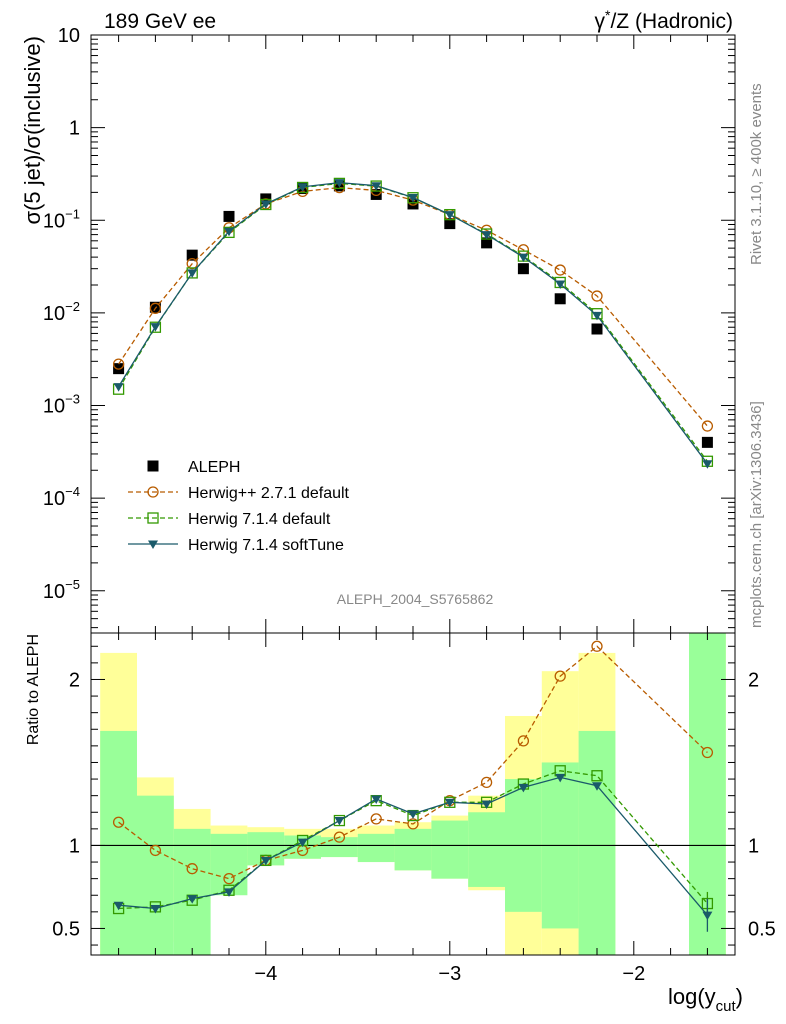 This screenshot has height=1024, width=786. Describe the element at coordinates (664, 20) in the screenshot. I see `header-right: γ*/Z (Hadronic)` at that location.